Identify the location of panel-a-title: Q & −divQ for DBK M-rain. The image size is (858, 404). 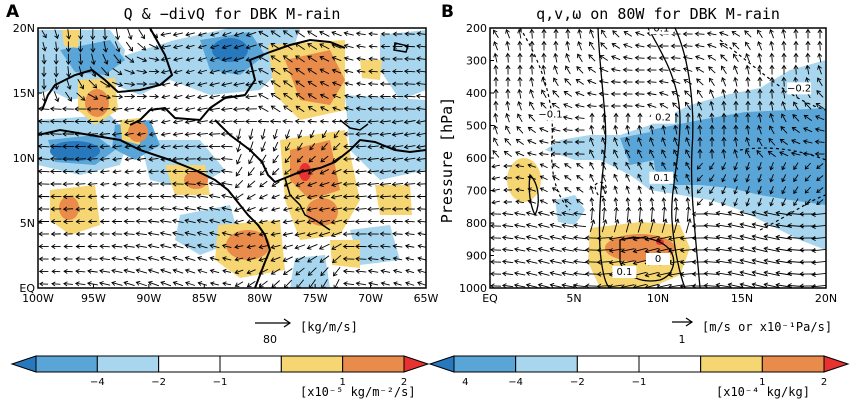
(232, 14).